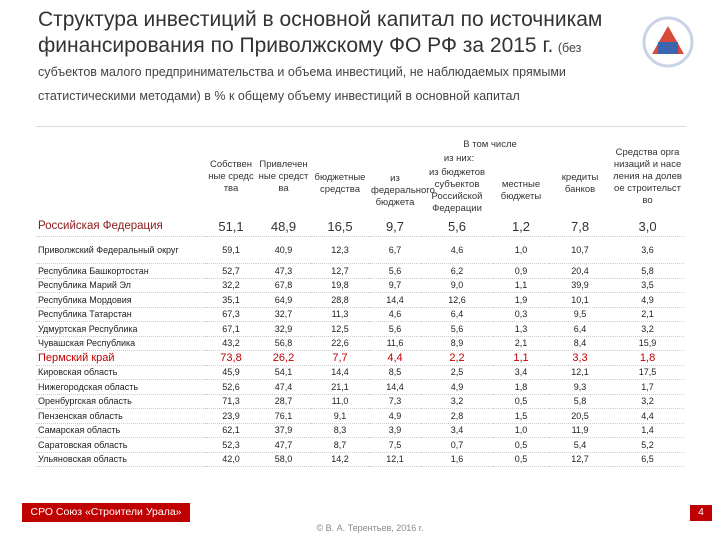 The image size is (720, 540). Describe the element at coordinates (231, 176) in the screenshot. I see `header-cell: Собственные средства` at that location.